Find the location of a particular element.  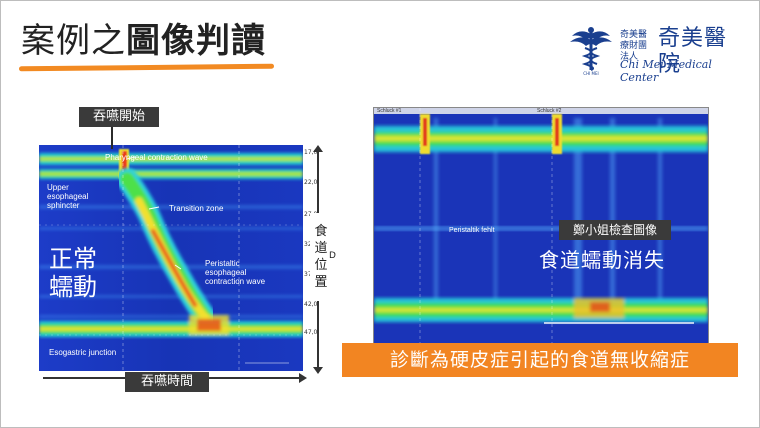

swallow-time-tag: 吞嚥時間 is located at coordinates (167, 382).